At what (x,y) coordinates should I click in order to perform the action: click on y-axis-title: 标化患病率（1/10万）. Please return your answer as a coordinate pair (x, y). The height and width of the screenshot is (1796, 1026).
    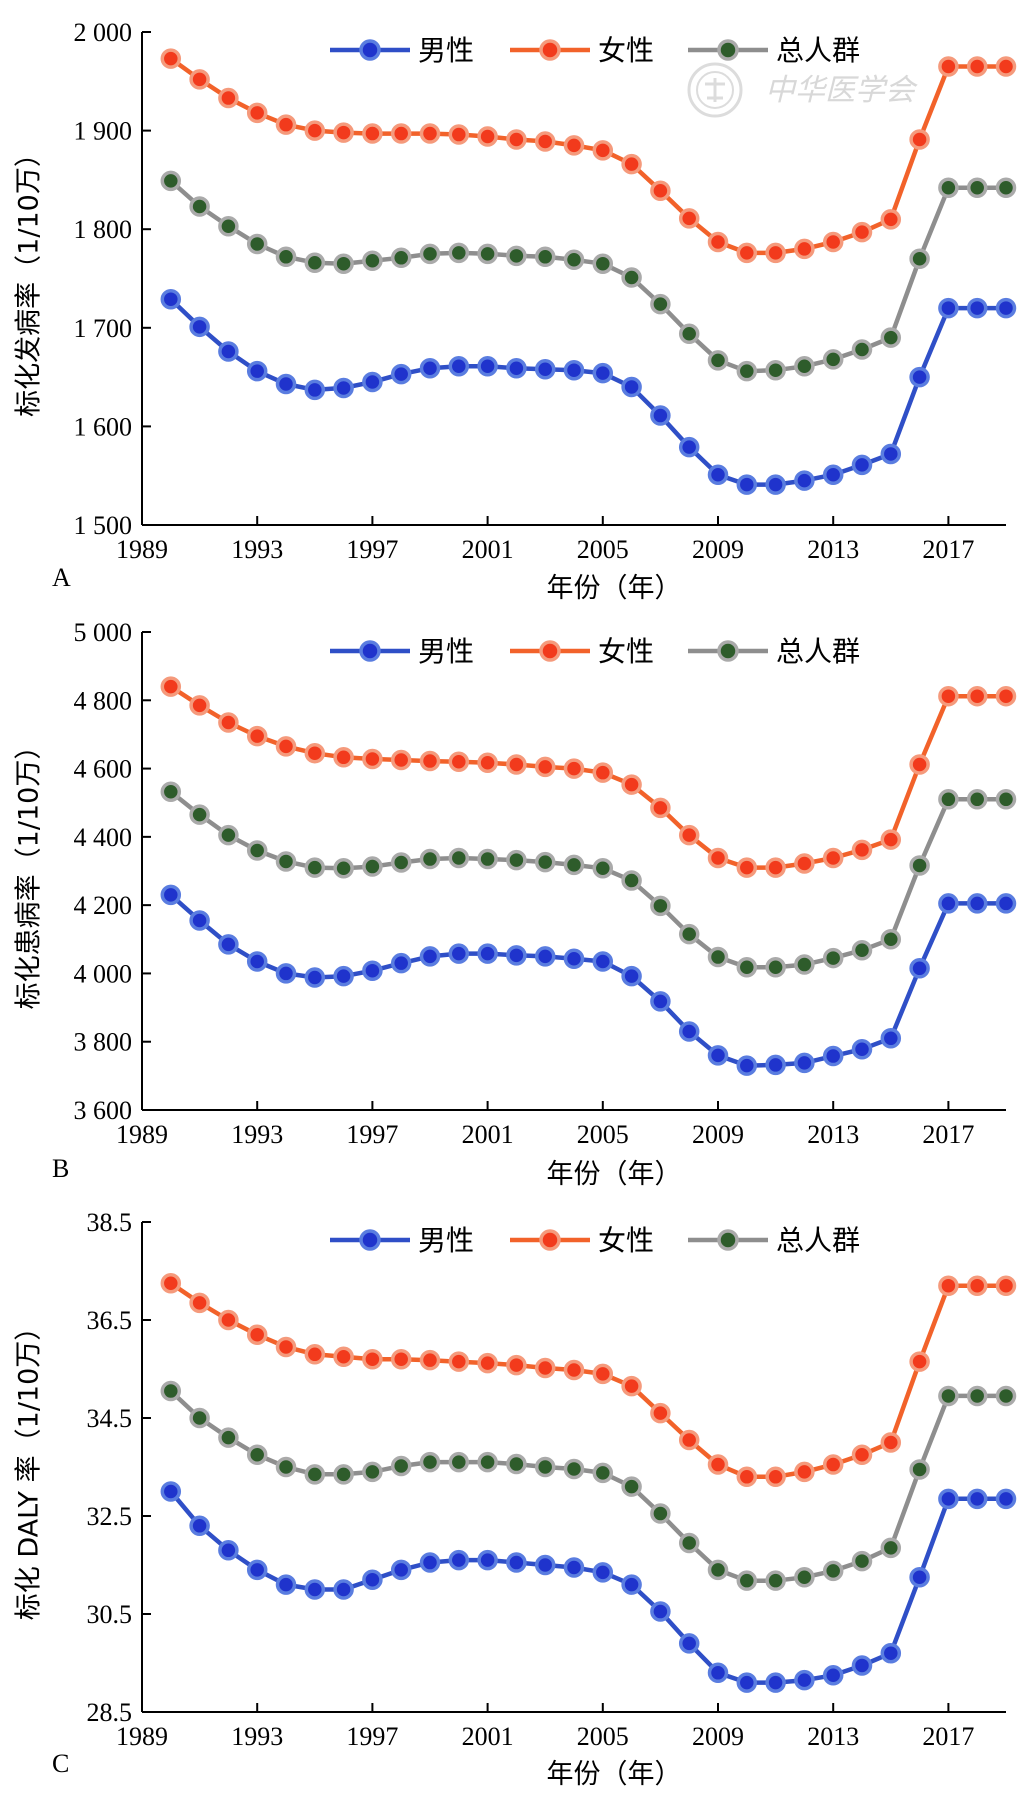
    Looking at the image, I should click on (29, 871).